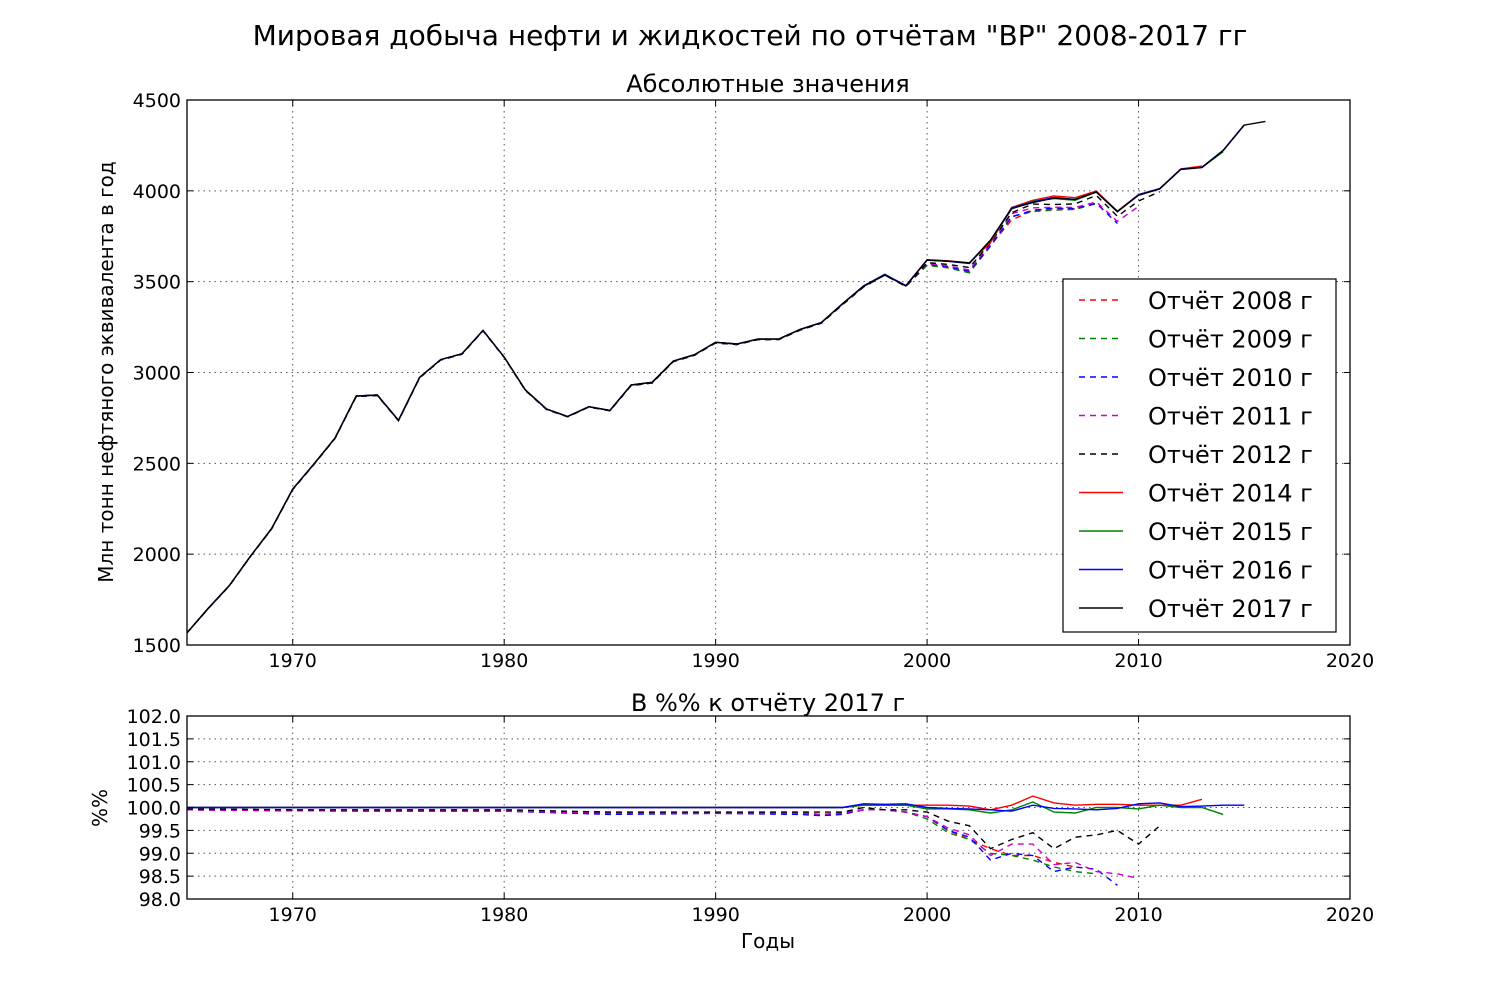 Image resolution: width=1500 pixels, height=1000 pixels. I want to click on y-axis-label-absolute: Млн тонн нефтяного эквивалента в год, so click(106, 371).